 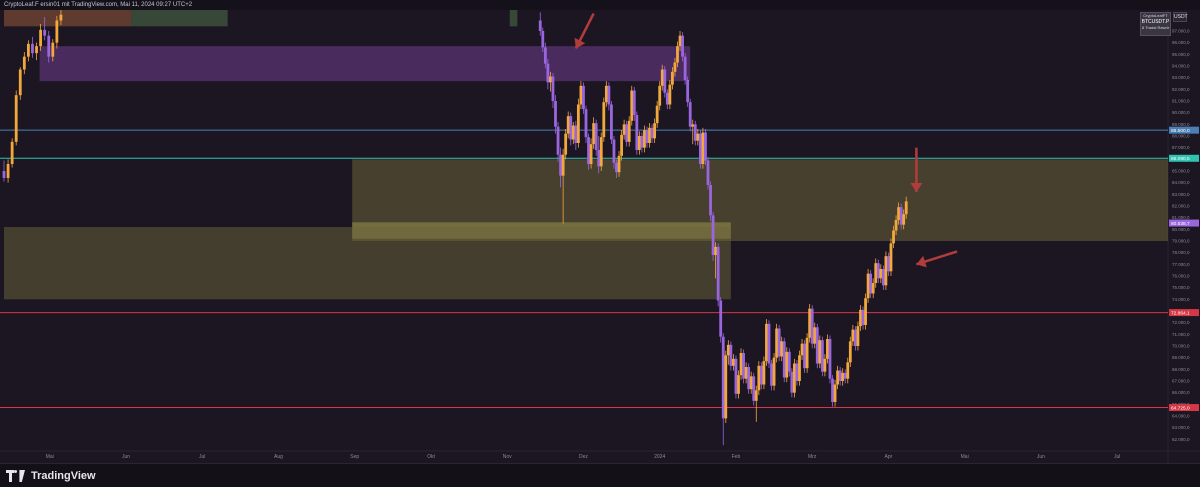 I want to click on y-tick-label-30: 67.000,0, so click(x=1181, y=381).